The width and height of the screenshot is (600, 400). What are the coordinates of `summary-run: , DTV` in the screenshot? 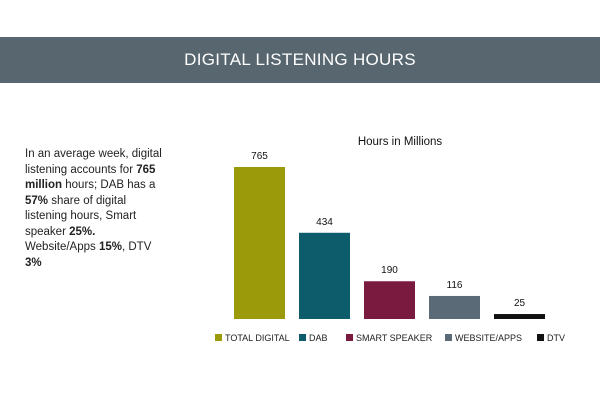 It's located at (136, 247).